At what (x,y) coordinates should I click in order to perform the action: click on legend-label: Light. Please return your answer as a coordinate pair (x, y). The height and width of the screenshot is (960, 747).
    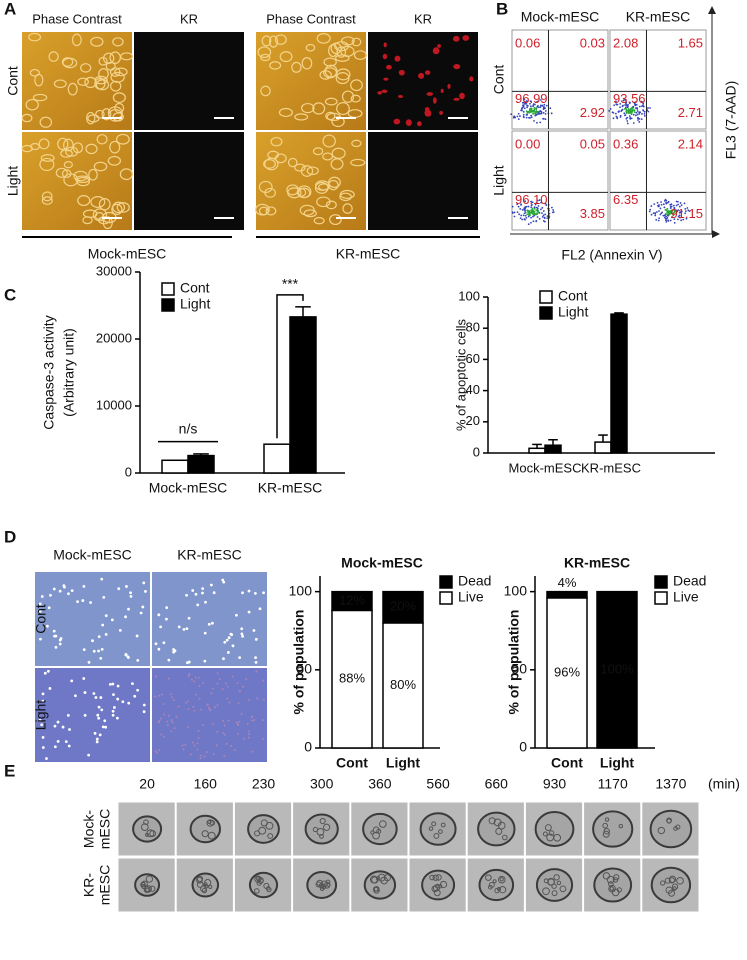
    Looking at the image, I should click on (195, 304).